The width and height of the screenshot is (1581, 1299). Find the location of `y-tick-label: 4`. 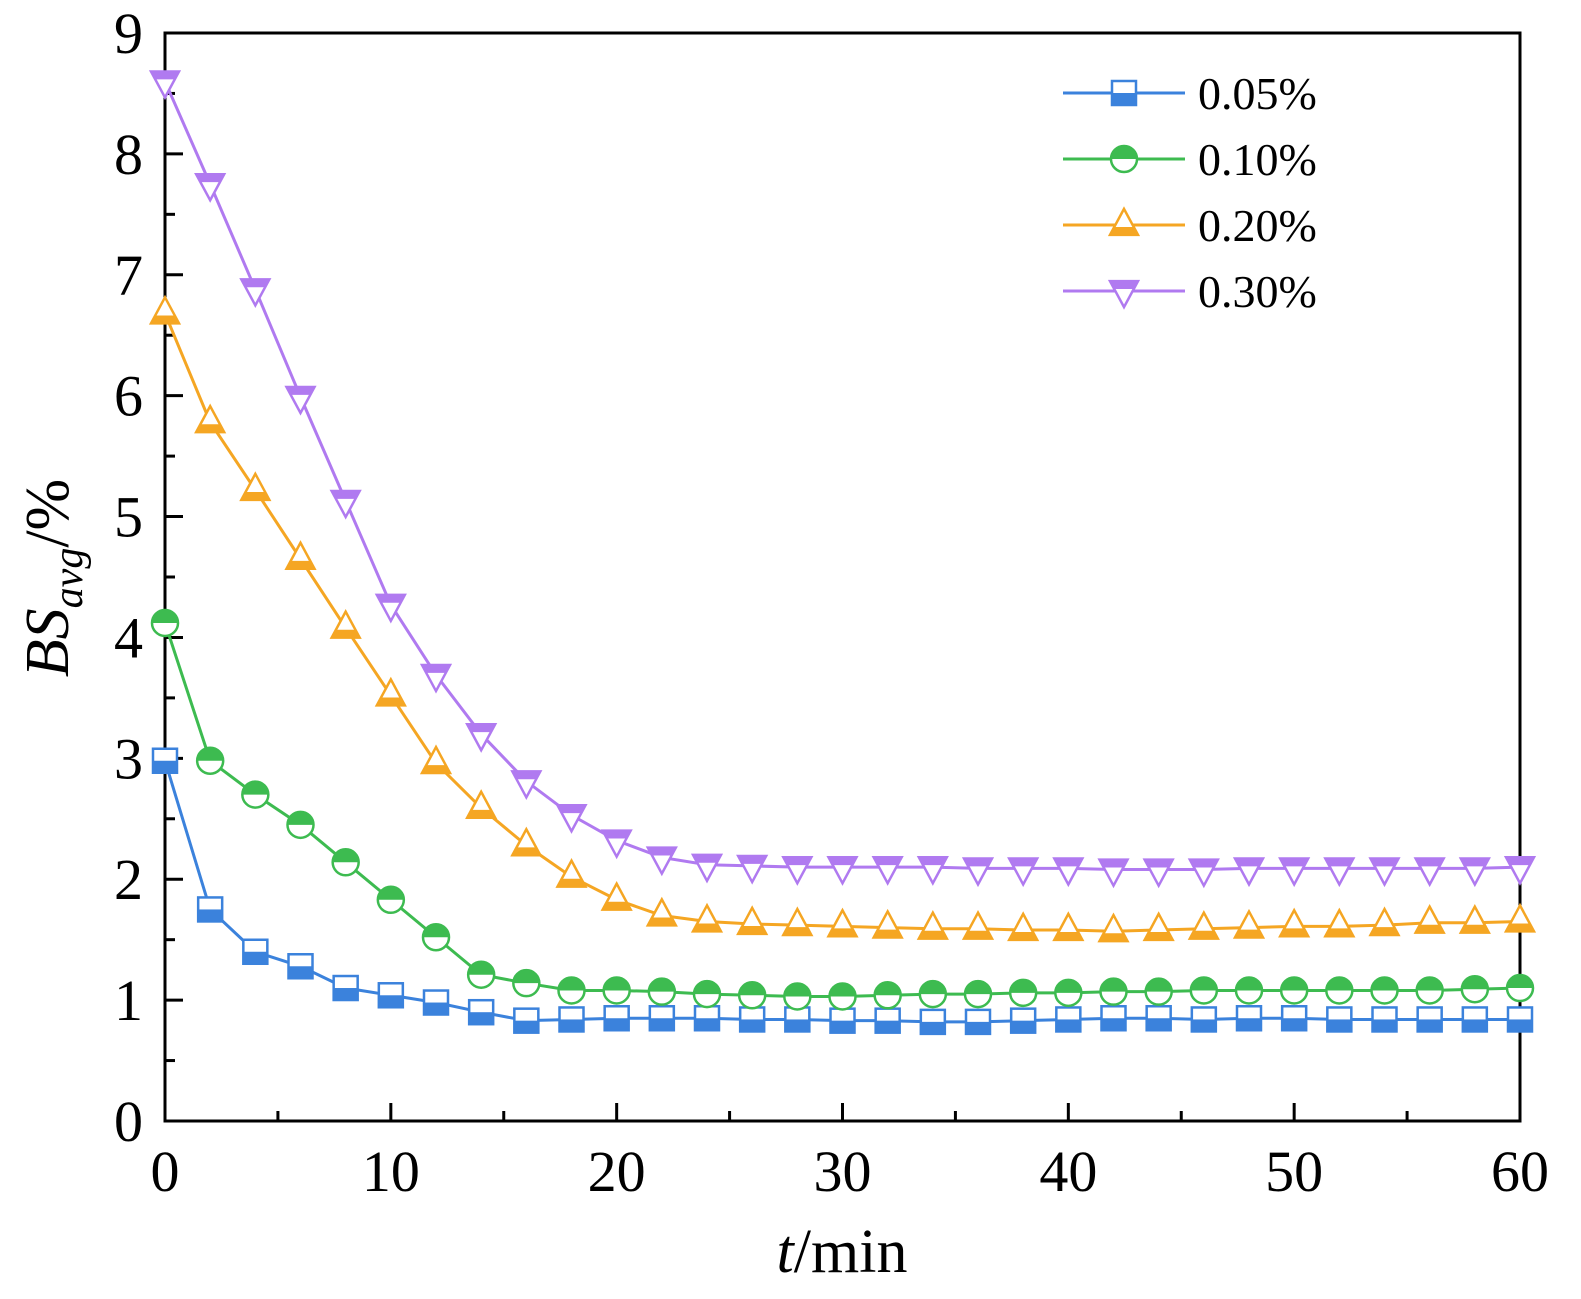

y-tick-label: 4 is located at coordinates (128, 637).